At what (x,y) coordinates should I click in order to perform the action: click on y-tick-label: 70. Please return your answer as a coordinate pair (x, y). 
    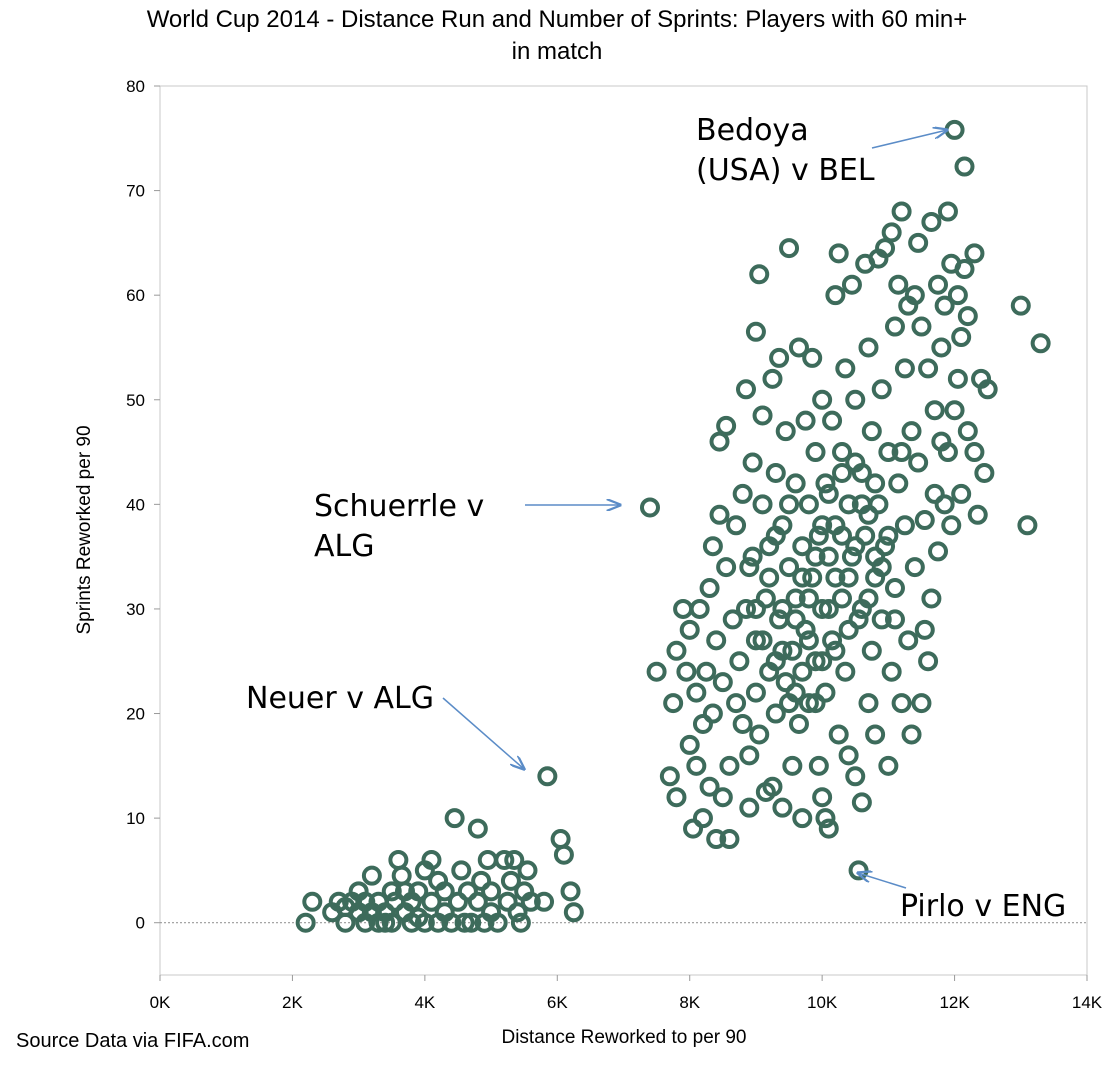
    Looking at the image, I should click on (135, 191).